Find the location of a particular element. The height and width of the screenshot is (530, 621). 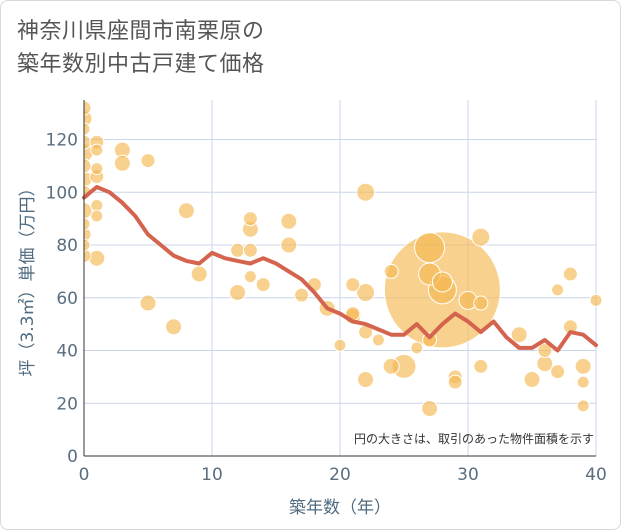

x-tick-label: 30 is located at coordinates (468, 475).